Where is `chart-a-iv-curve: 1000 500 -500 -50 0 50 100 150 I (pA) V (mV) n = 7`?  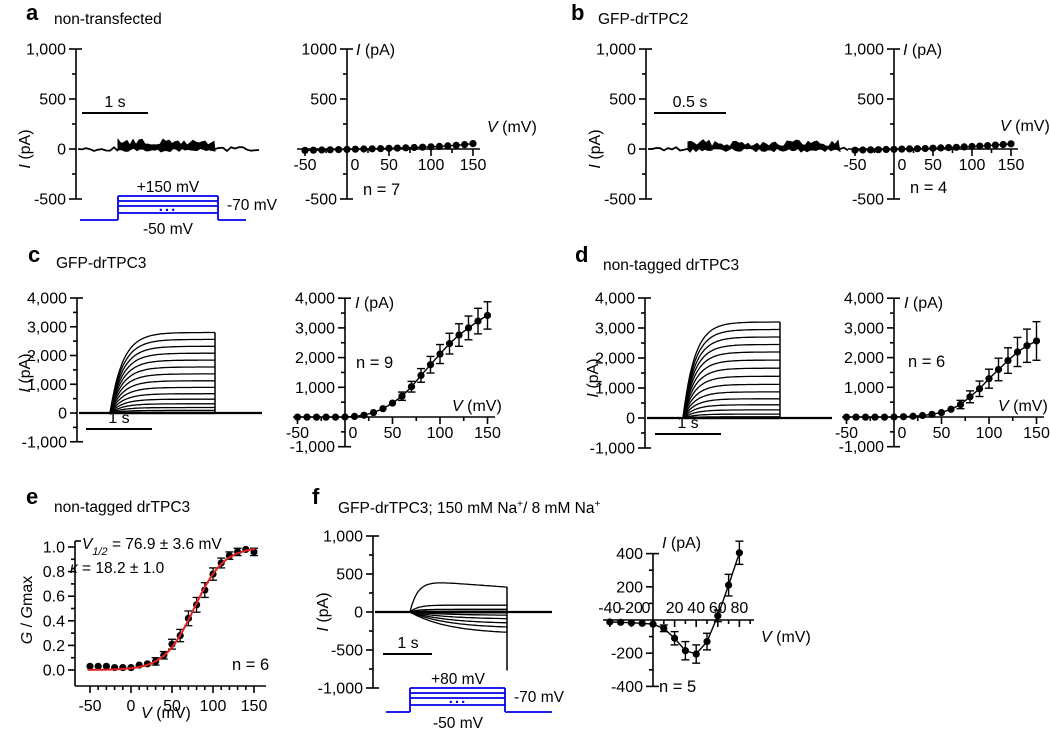
chart-a-iv-curve: 1000 500 -500 -50 0 50 100 150 I (pA) V (mV) n = 7 is located at coordinates (408, 134).